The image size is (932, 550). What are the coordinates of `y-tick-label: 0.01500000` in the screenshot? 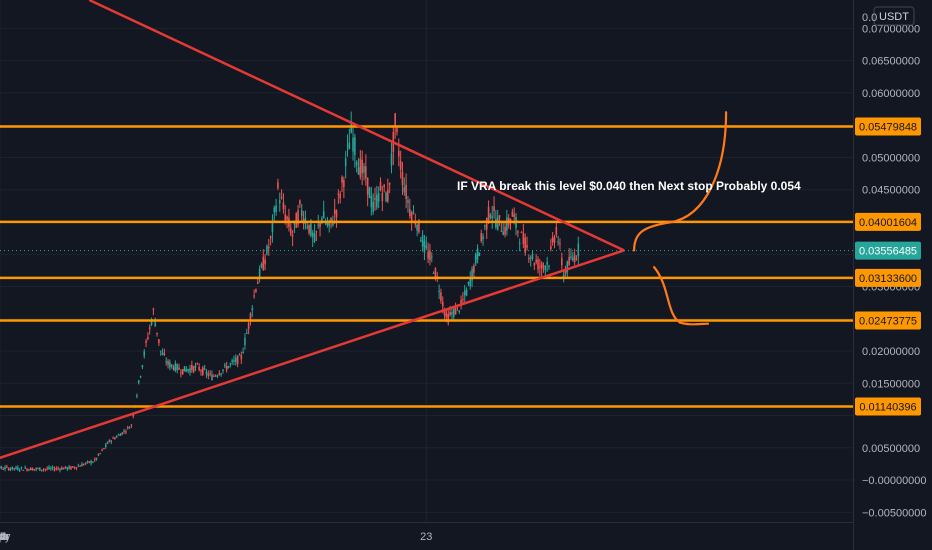 It's located at (891, 384).